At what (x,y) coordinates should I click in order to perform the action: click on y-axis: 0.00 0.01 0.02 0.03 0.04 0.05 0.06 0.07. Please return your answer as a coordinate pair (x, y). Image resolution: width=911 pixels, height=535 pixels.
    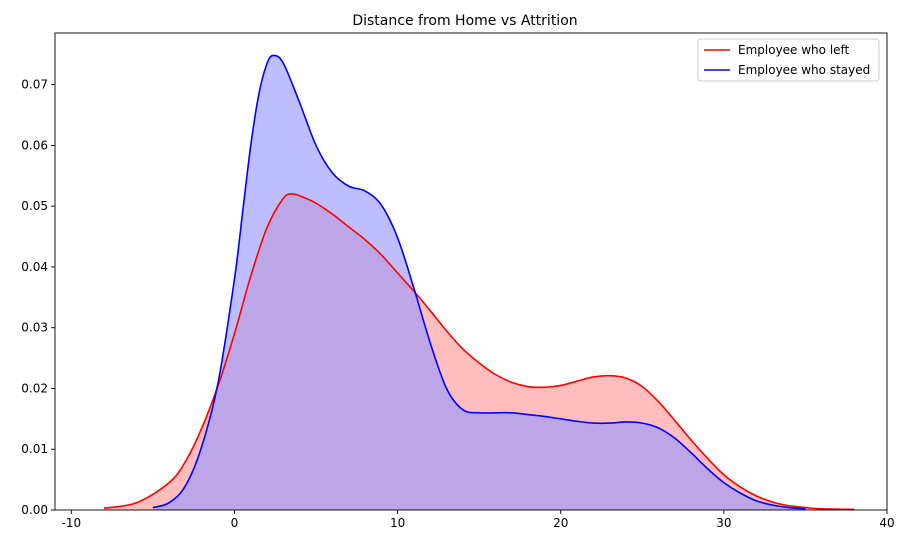
    Looking at the image, I should click on (38, 297).